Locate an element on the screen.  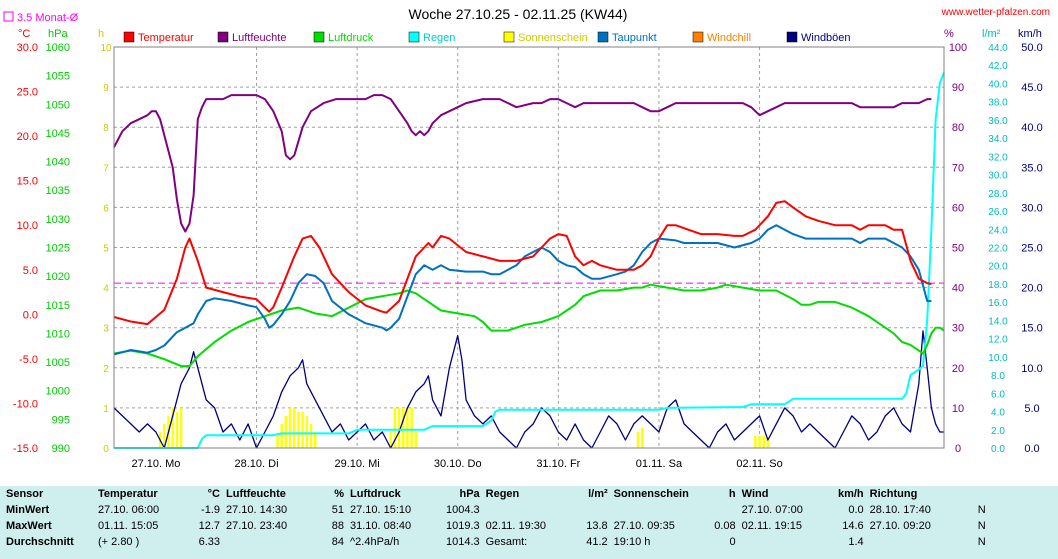
stats-cell-value: 51 is located at coordinates (337, 510).